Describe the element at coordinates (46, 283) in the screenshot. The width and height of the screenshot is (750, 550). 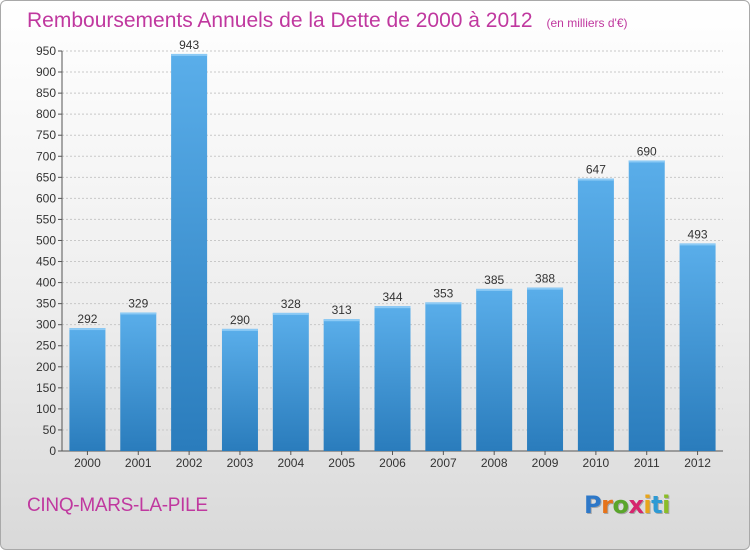
I see `y-tick-label: 400` at that location.